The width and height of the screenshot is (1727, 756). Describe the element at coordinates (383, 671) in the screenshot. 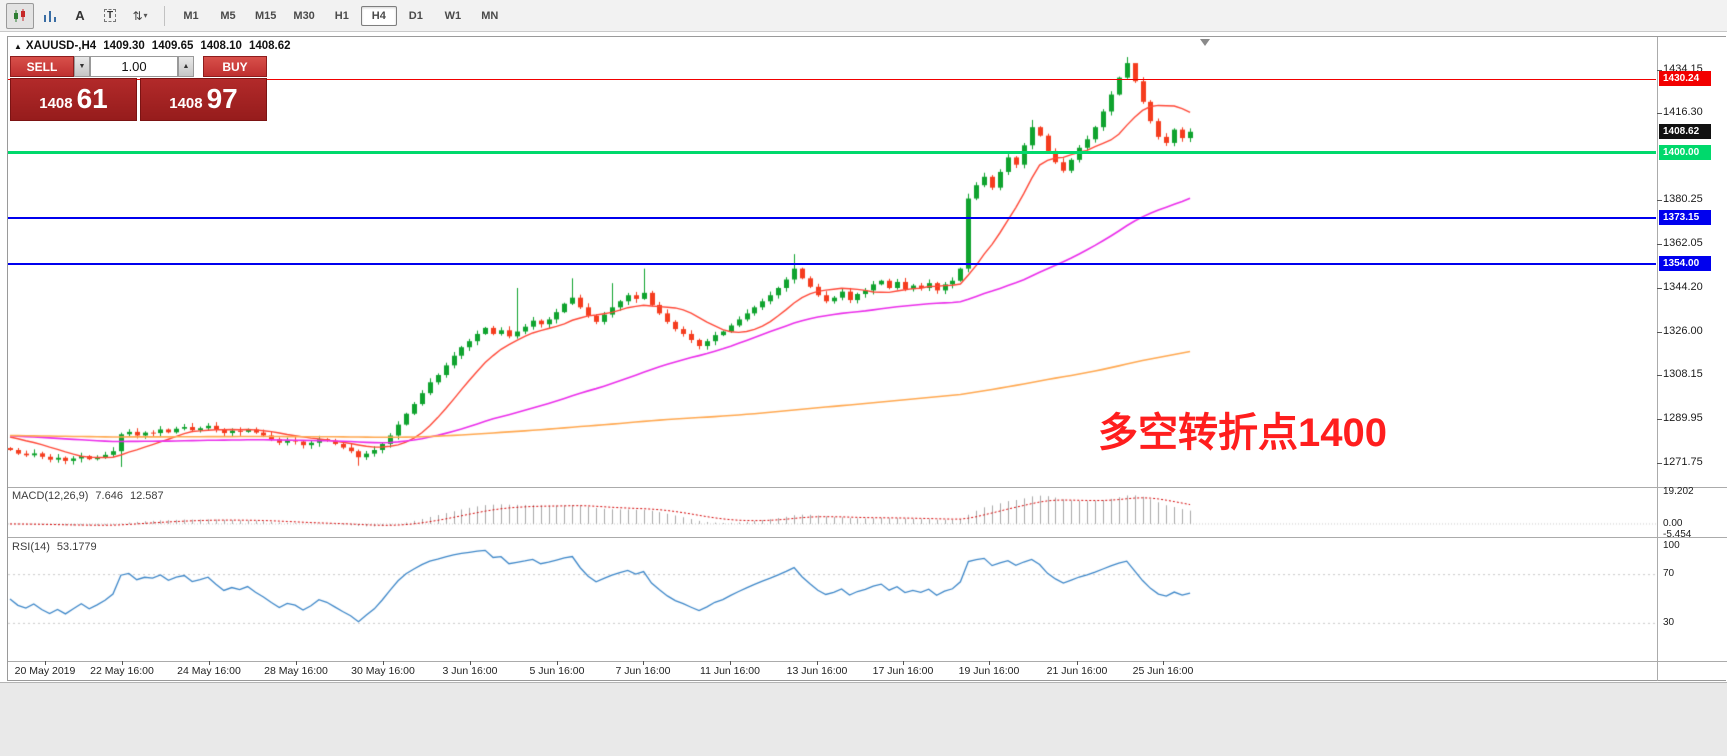

I see `time-axis-label: 30 May 16:00` at that location.